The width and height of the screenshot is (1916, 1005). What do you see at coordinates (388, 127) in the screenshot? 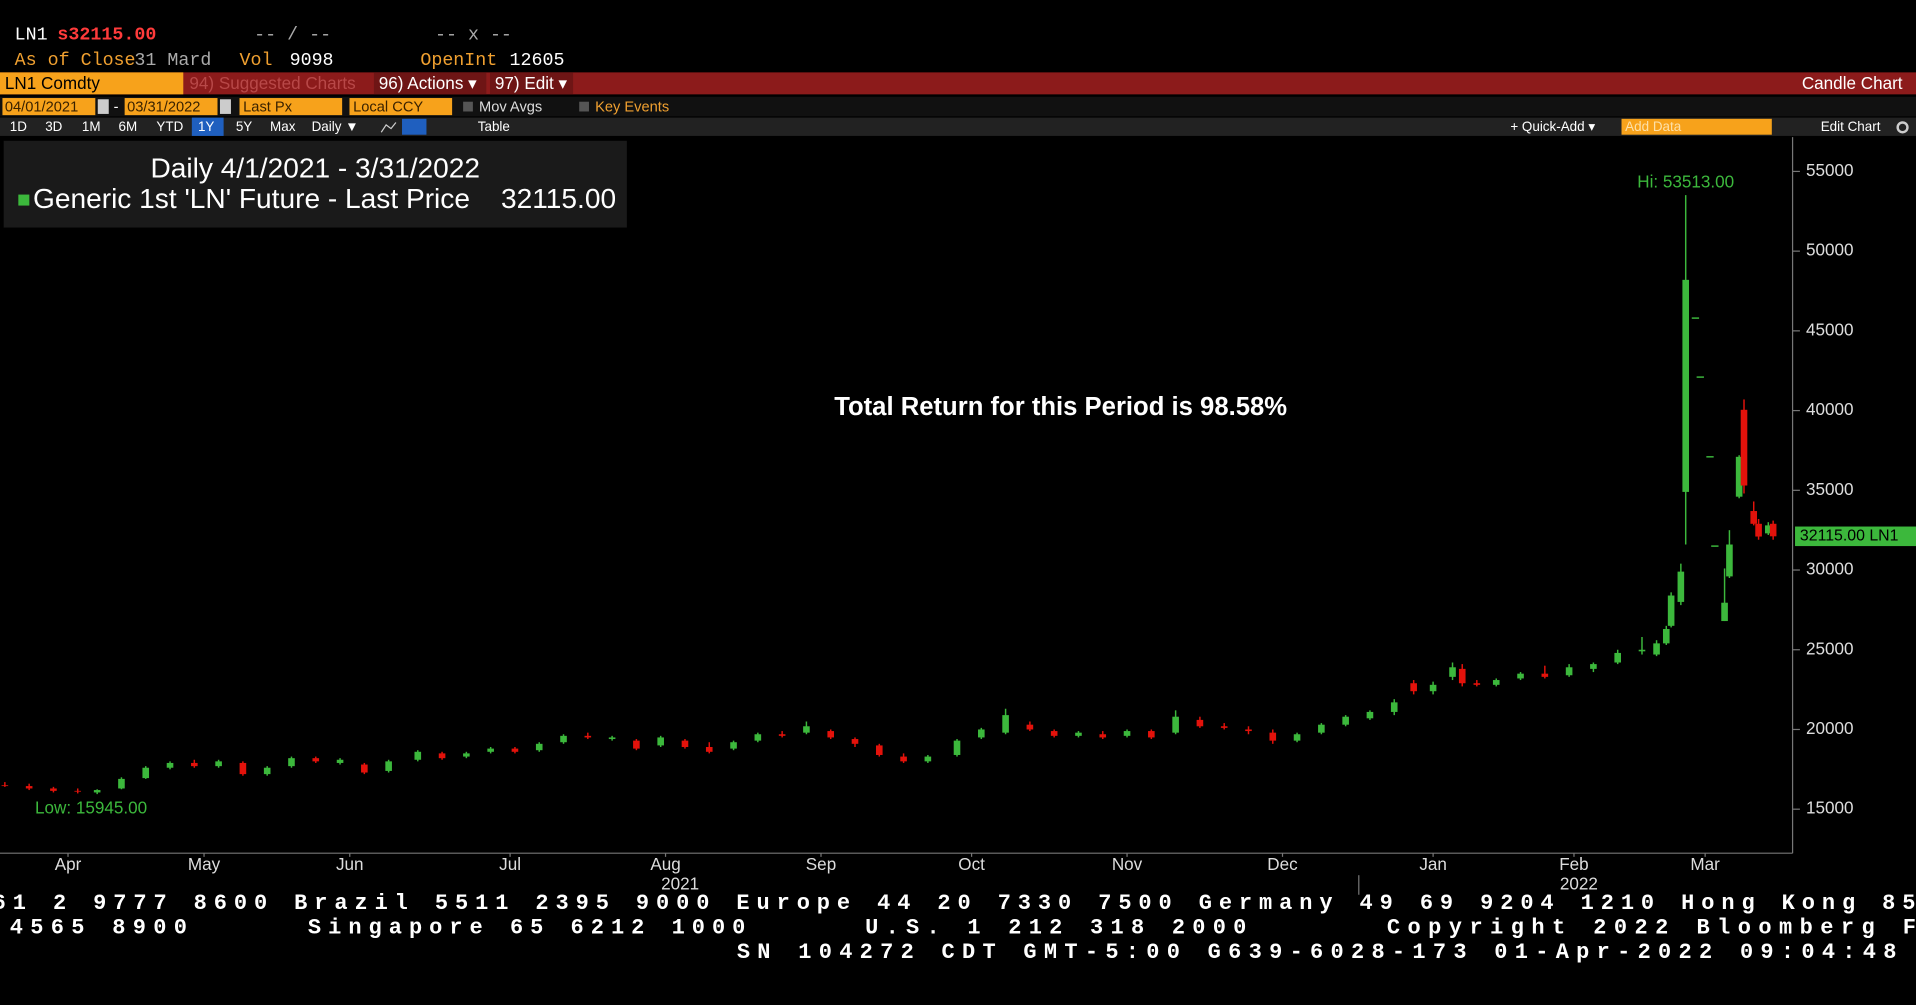
I see `line-icon` at bounding box center [388, 127].